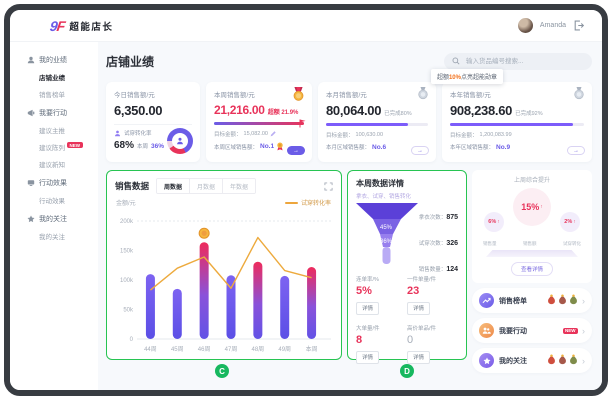  I want to click on kpi-value: 21,216.00, so click(239, 110).